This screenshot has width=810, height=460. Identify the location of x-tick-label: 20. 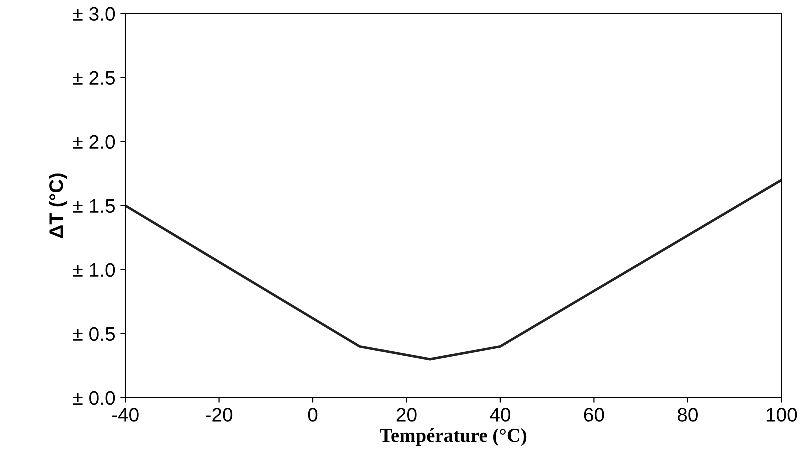
(406, 415).